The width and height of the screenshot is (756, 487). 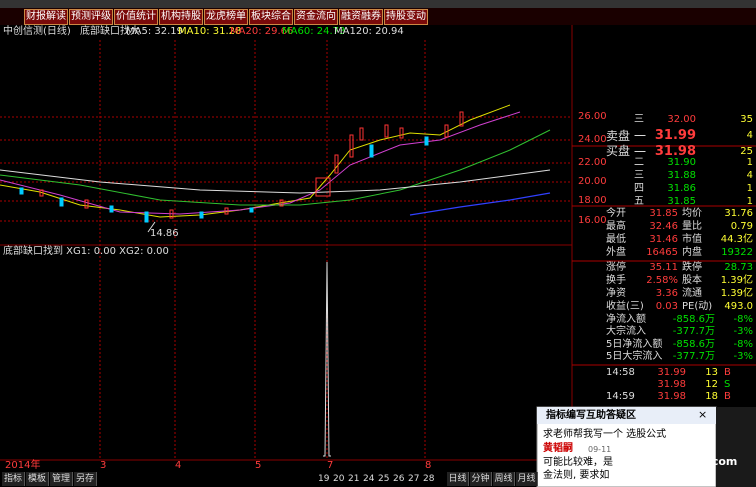 What do you see at coordinates (354, 479) in the screenshot?
I see `day-label: 21` at bounding box center [354, 479].